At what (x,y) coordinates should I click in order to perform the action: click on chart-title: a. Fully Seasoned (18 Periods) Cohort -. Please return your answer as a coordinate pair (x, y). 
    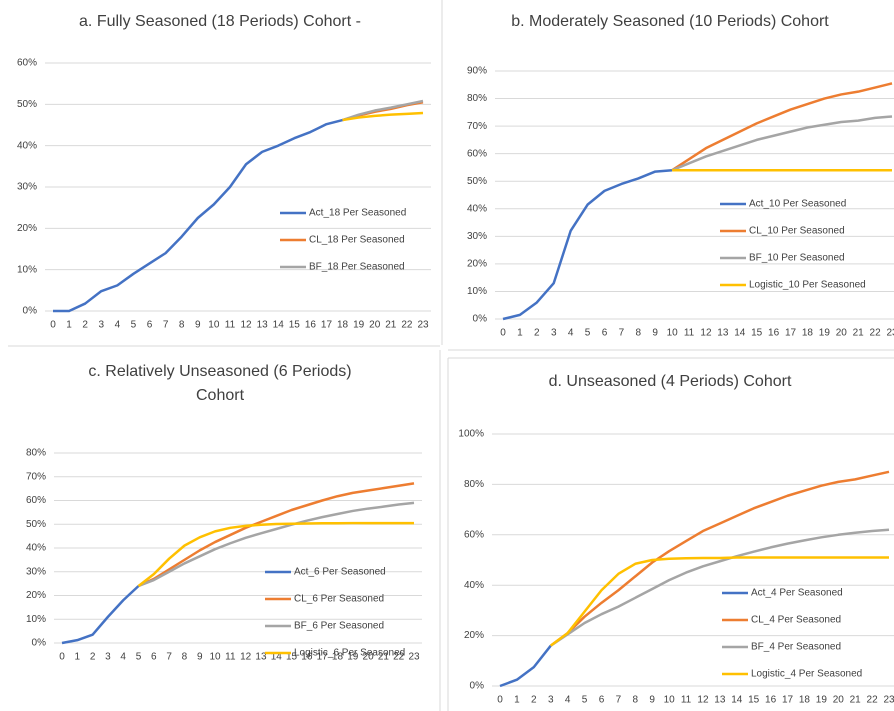
    Looking at the image, I should click on (220, 21).